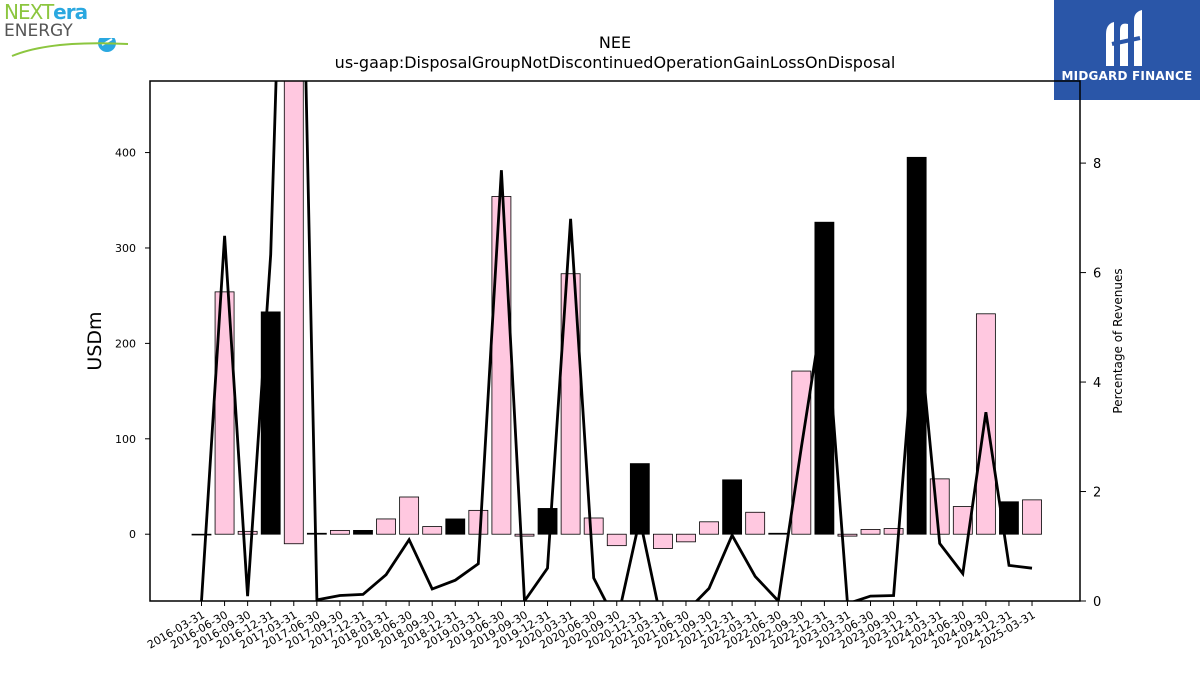  I want to click on midgard-brand-text: MIDGARD FINANCE, so click(1127, 76).